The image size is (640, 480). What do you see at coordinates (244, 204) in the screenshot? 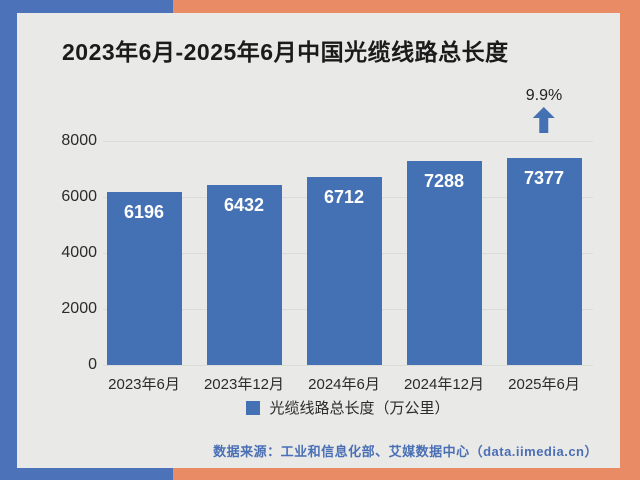
I see `bar-value-label: 6432` at bounding box center [244, 204].